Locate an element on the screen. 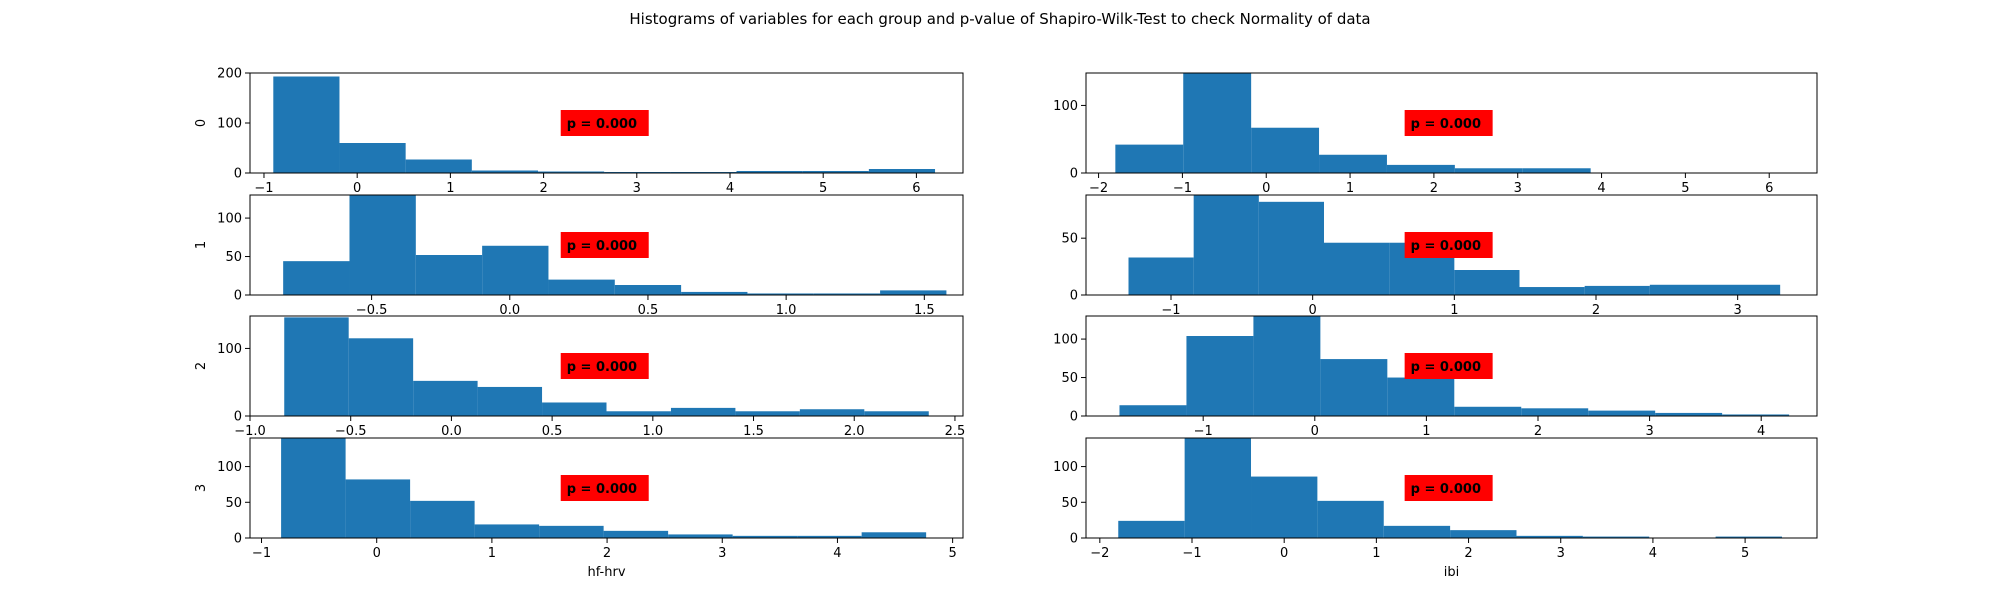  x-tick-label: 1.0 is located at coordinates (652, 431).